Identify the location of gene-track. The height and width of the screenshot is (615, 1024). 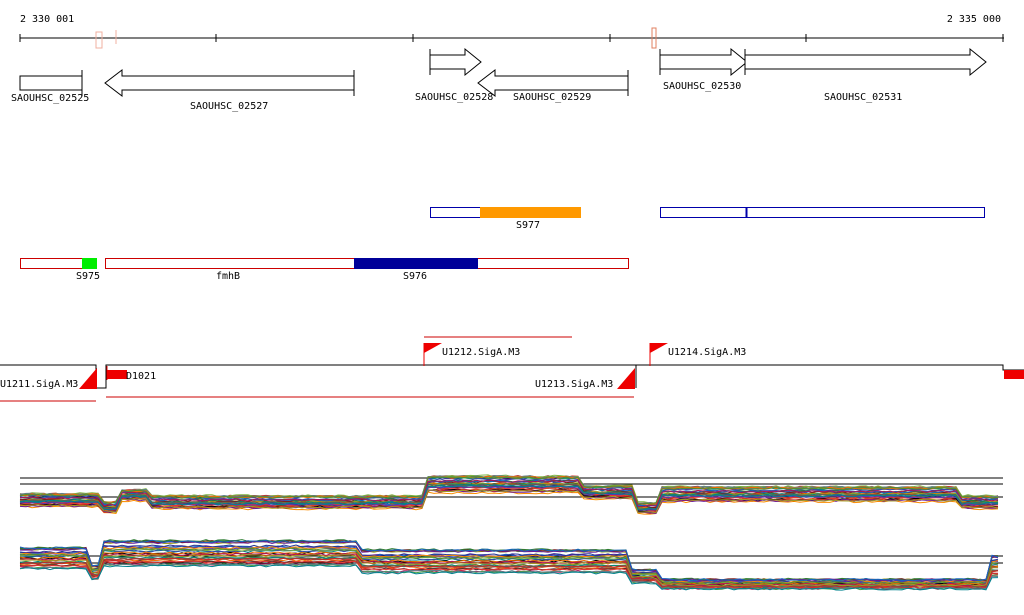
(503, 72).